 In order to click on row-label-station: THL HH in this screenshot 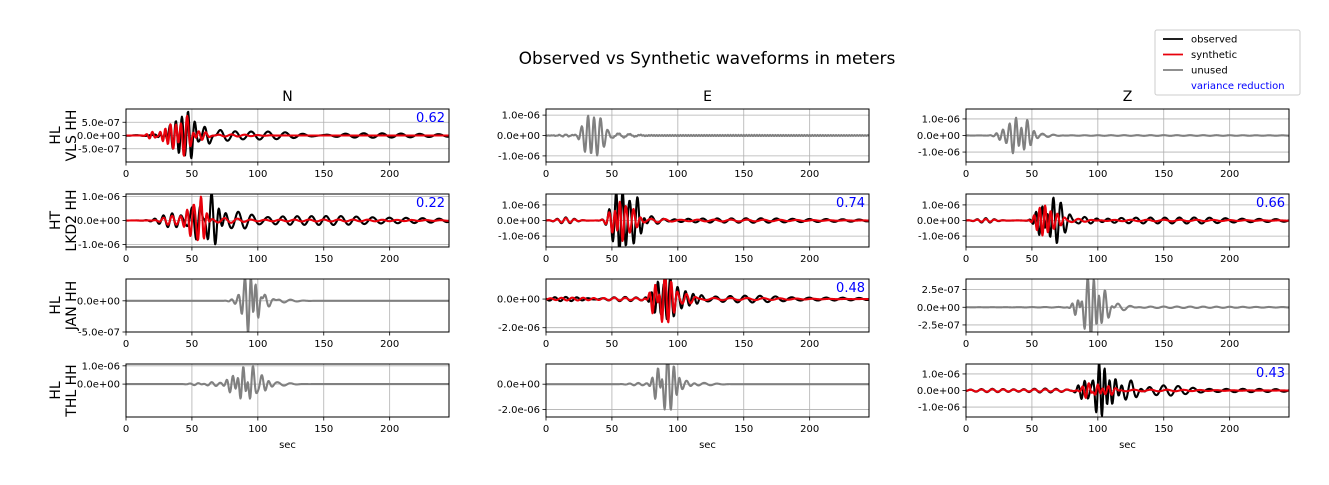, I will do `click(72, 390)`.